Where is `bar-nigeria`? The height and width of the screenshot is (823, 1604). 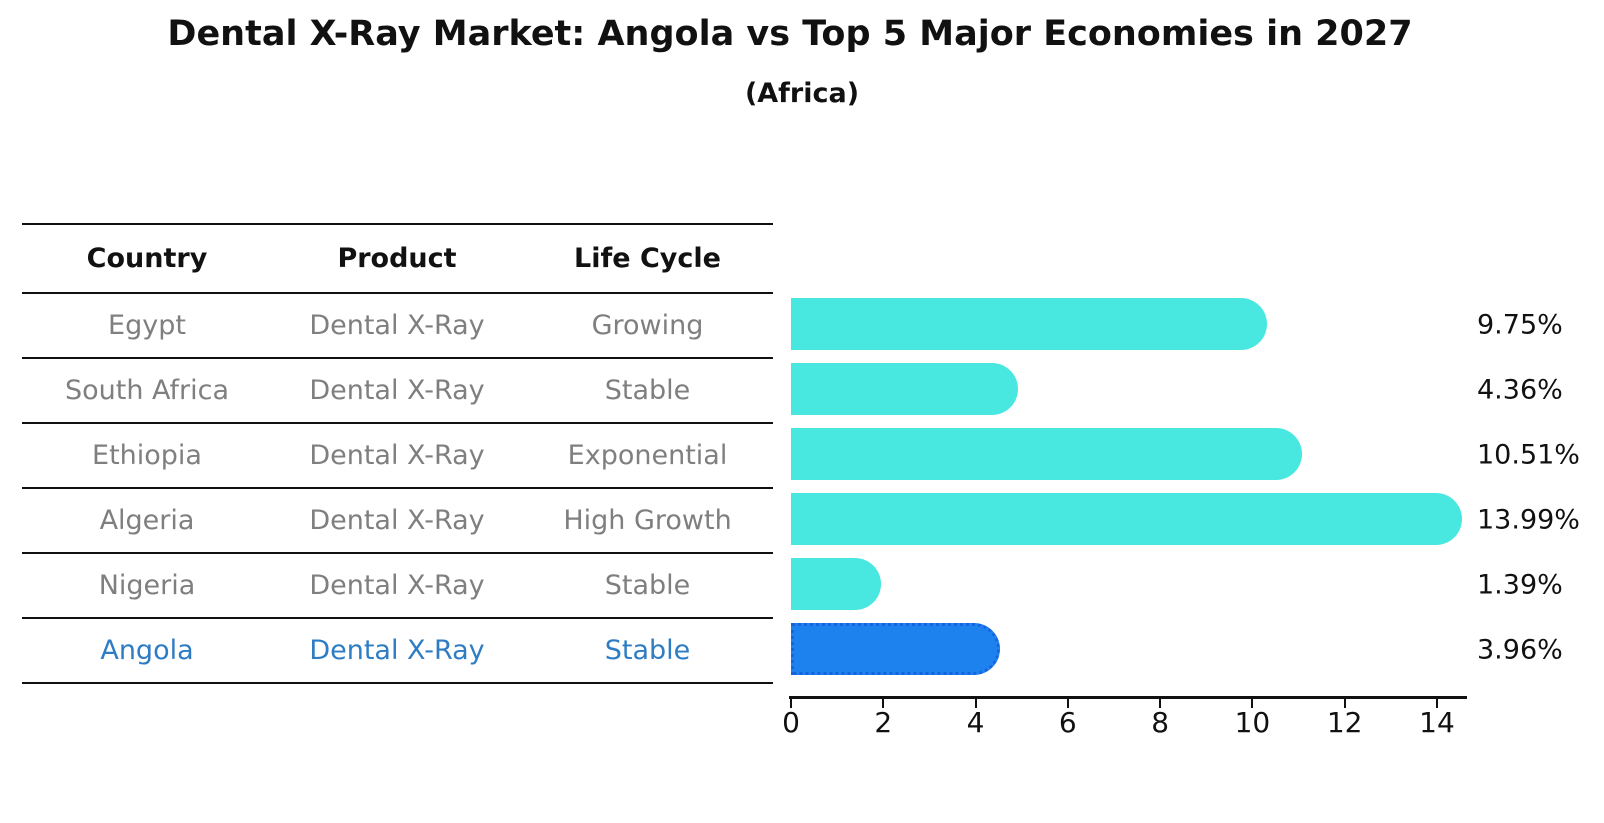
bar-nigeria is located at coordinates (836, 584).